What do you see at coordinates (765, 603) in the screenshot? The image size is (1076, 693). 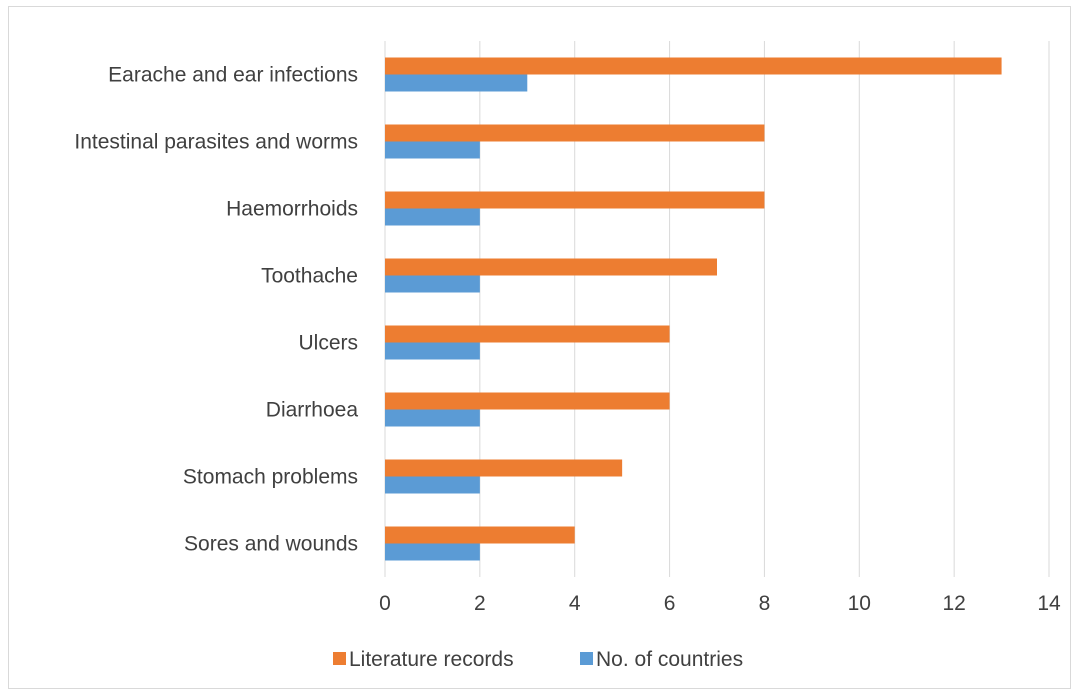 I see `x-tick-label: 8` at bounding box center [765, 603].